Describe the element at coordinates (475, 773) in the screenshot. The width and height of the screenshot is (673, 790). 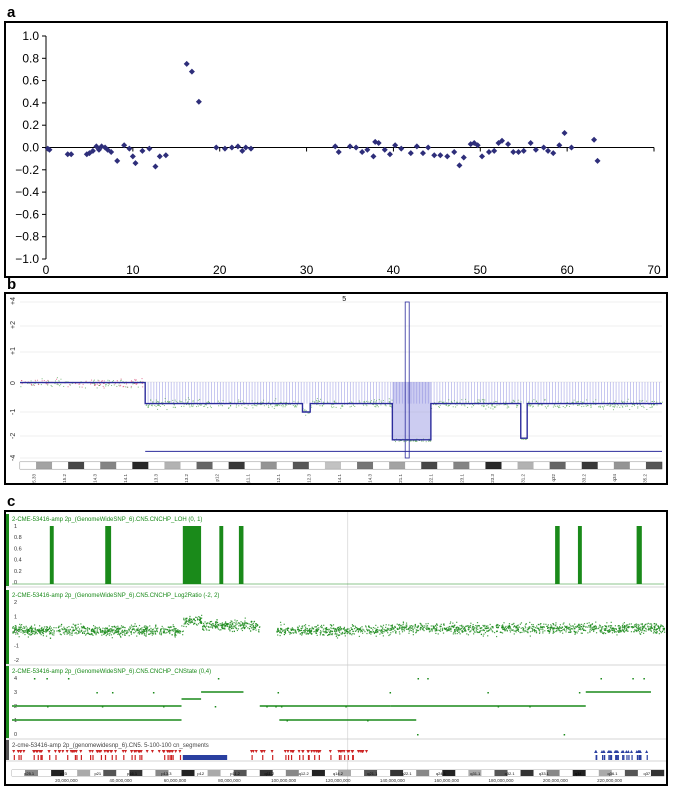
I see `cytoband-label: q31.1` at that location.